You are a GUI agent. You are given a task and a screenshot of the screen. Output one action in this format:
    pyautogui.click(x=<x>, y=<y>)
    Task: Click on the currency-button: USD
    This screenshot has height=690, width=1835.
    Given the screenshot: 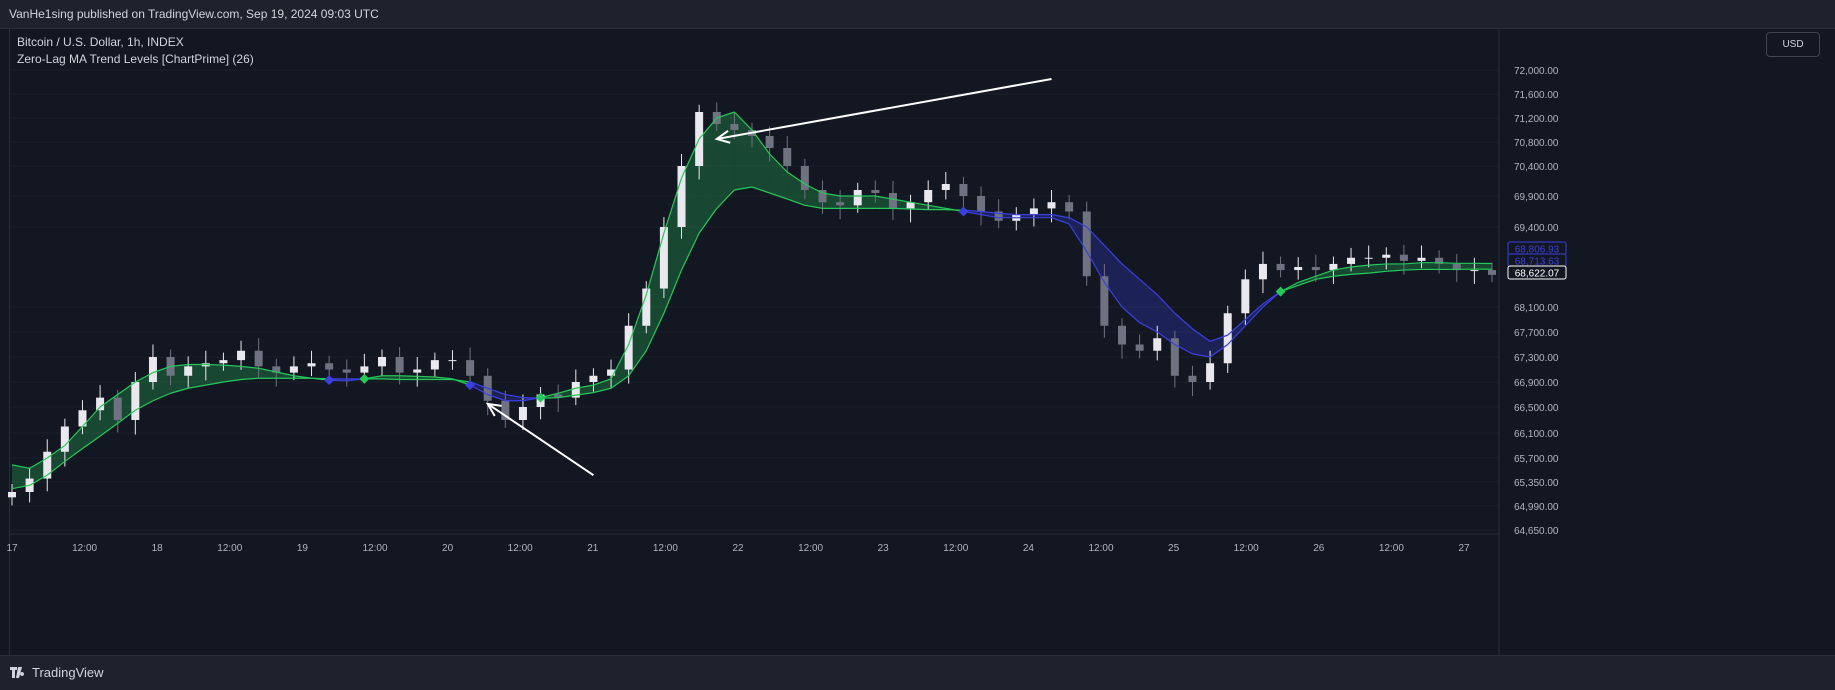 What is the action you would take?
    pyautogui.click(x=1793, y=44)
    